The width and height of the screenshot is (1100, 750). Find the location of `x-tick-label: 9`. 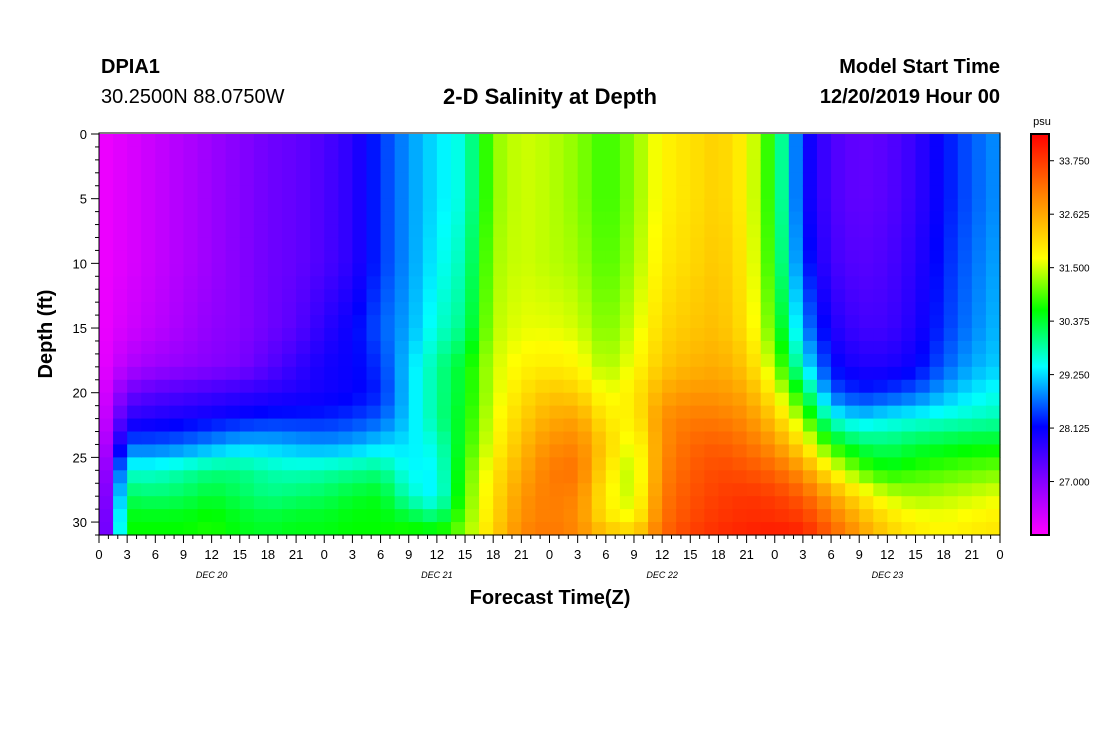

x-tick-label: 9 is located at coordinates (408, 554).